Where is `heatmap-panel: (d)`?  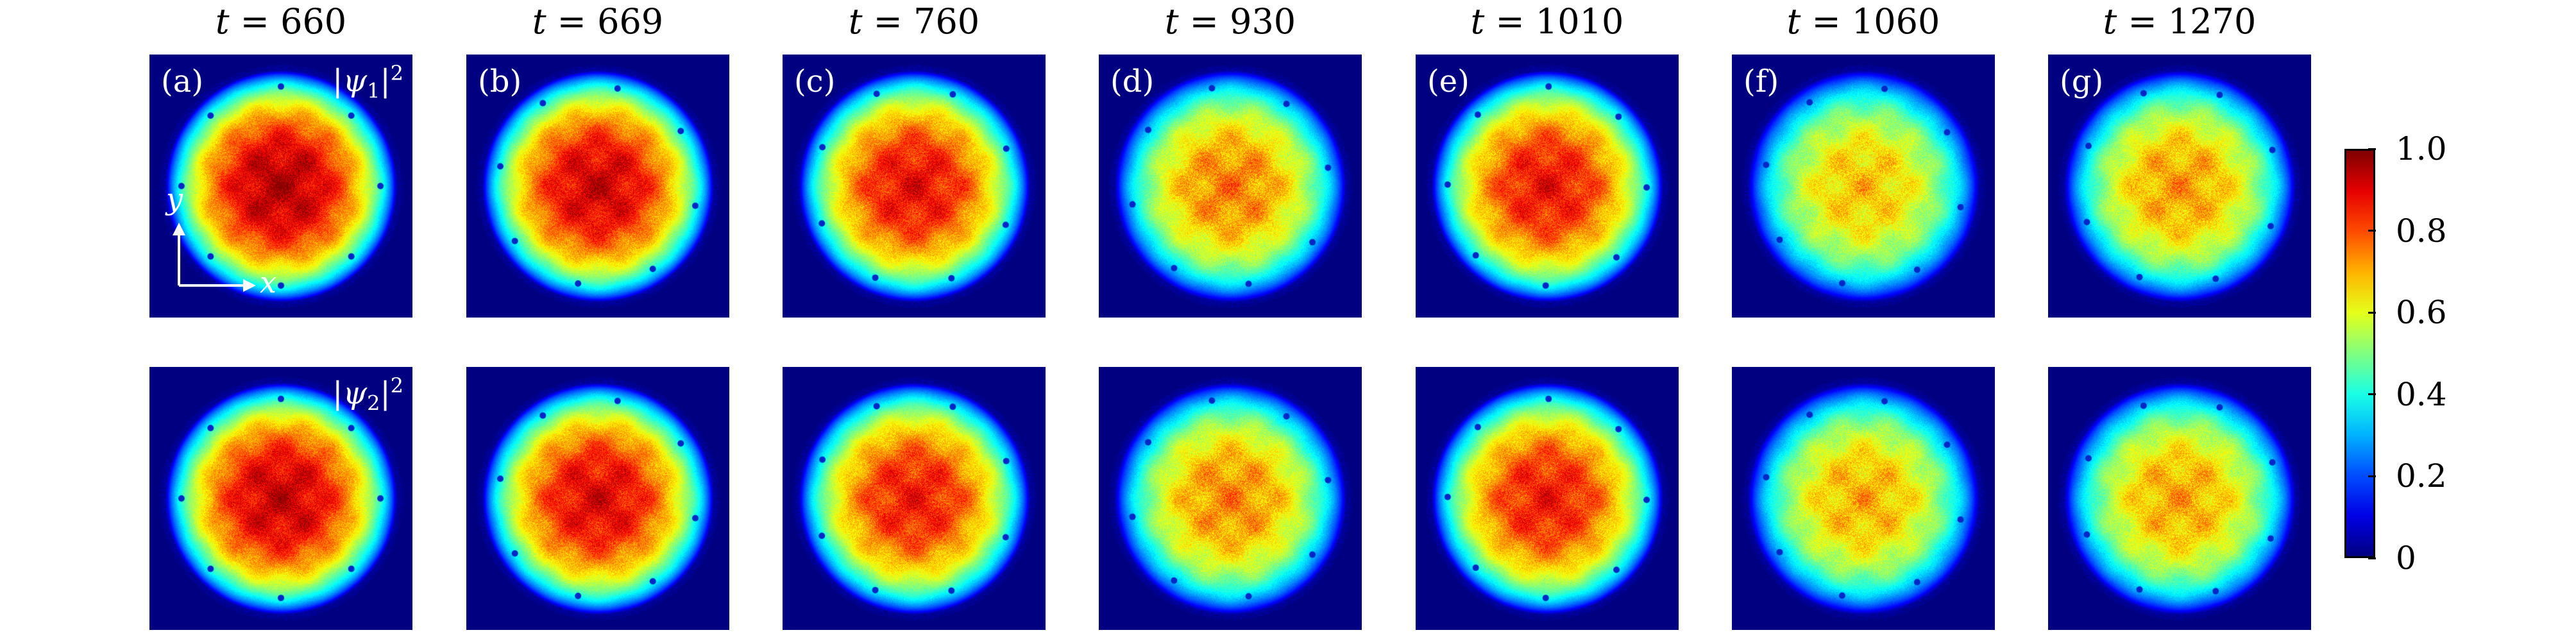 heatmap-panel: (d) is located at coordinates (1230, 187).